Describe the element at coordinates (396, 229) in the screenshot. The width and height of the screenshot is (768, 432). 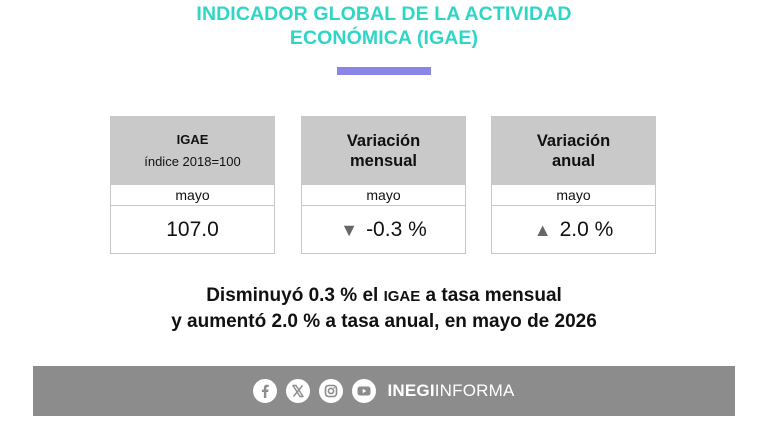
I see `card-value: -0.3 %` at that location.